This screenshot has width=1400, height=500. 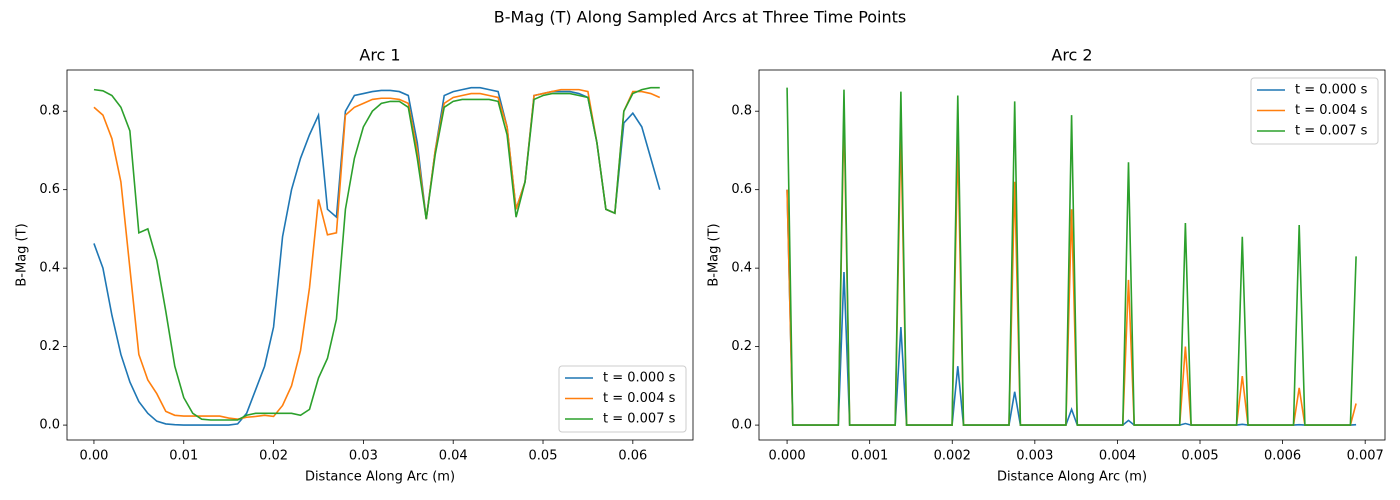 I want to click on x-tick-label: 0.003, so click(x=1034, y=456).